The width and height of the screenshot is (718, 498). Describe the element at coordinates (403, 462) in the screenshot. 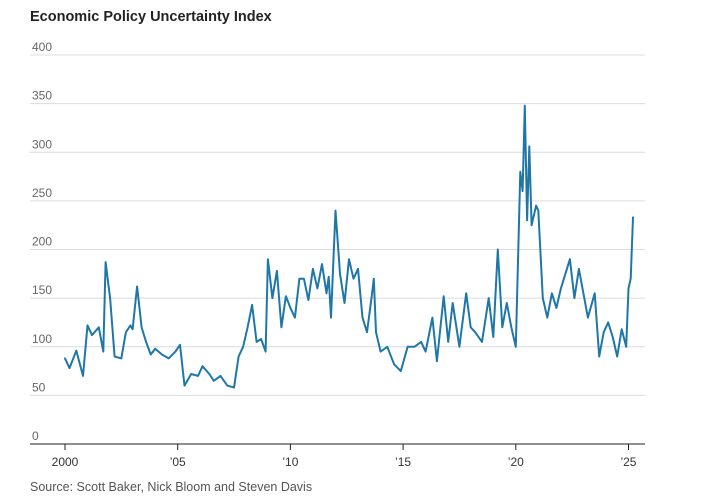

I see `x-tick-label: ’15` at that location.